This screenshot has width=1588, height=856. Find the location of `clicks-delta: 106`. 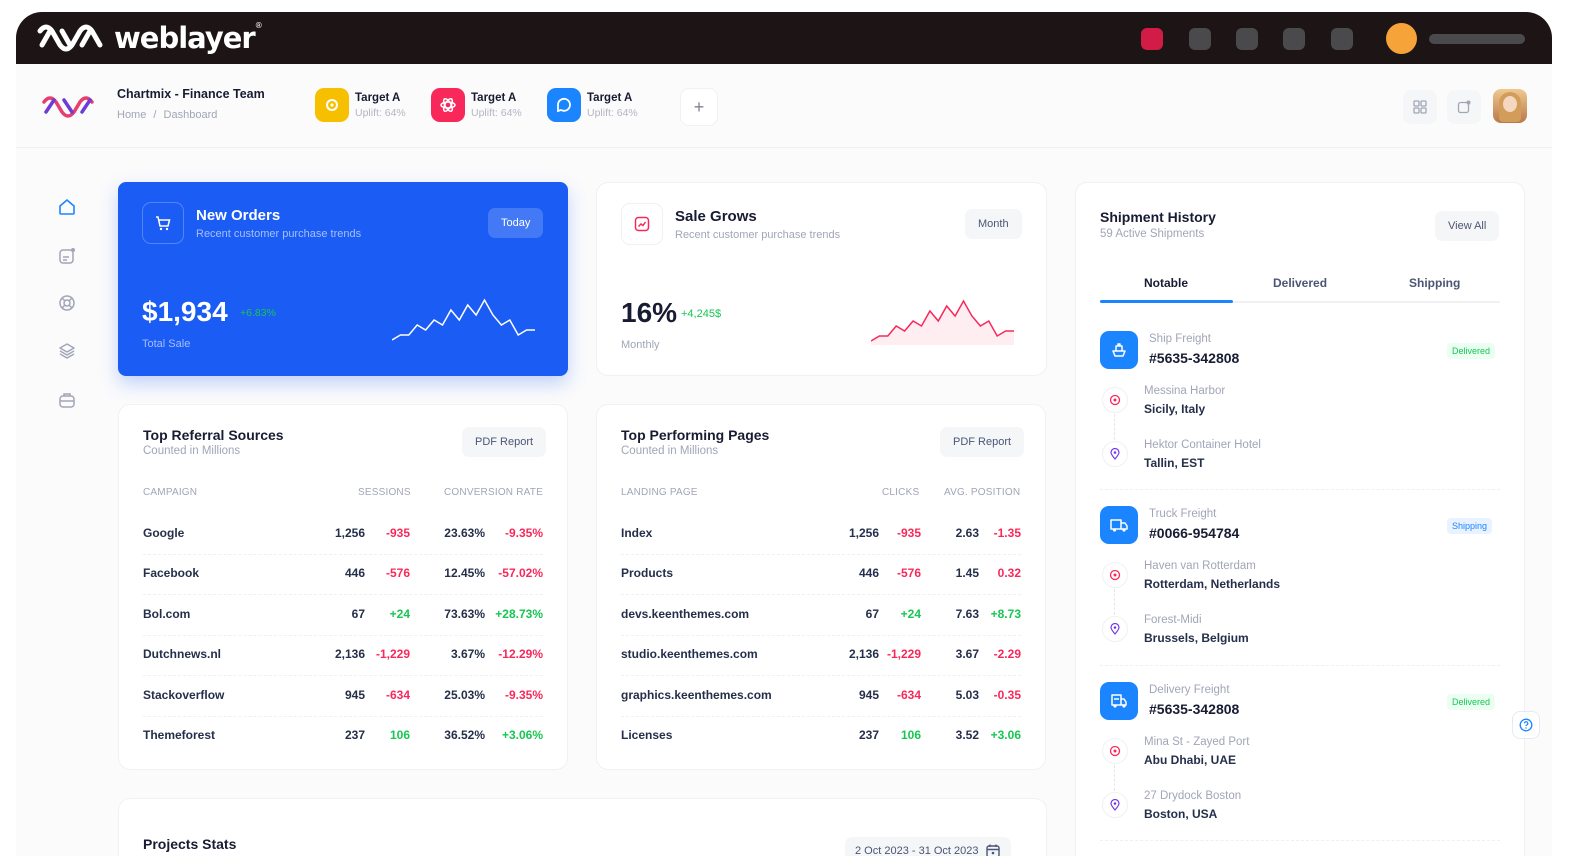

clicks-delta: 106 is located at coordinates (910, 735).